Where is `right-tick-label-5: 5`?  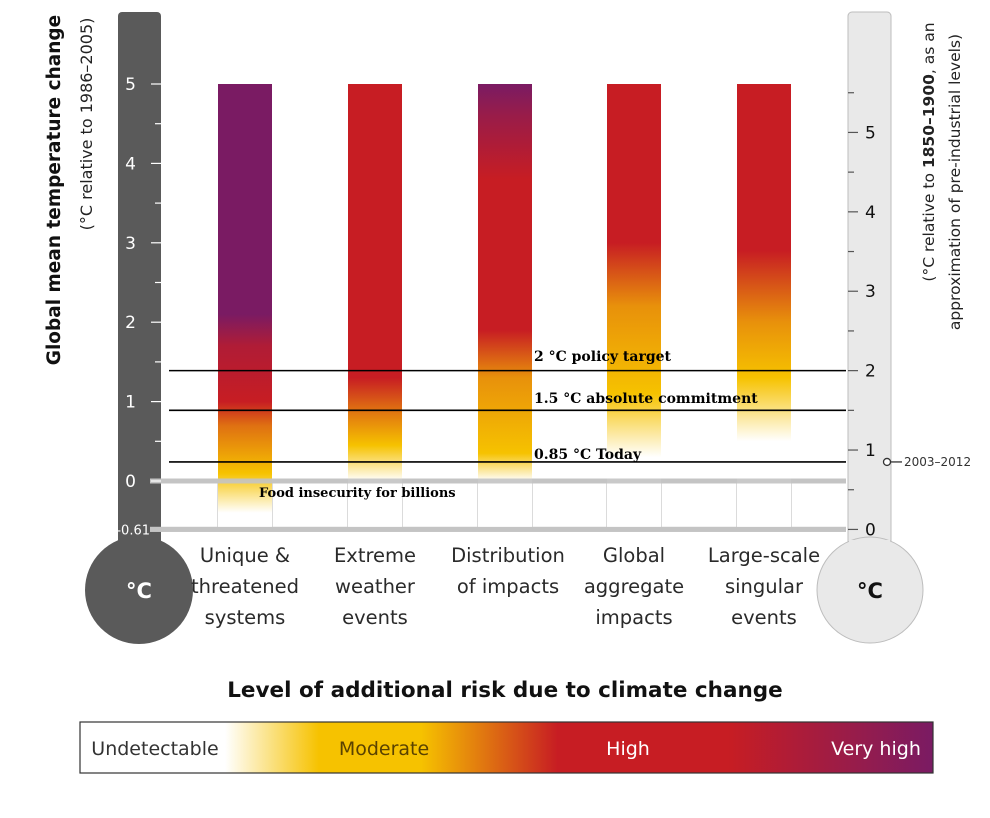
right-tick-label-5: 5 is located at coordinates (870, 133).